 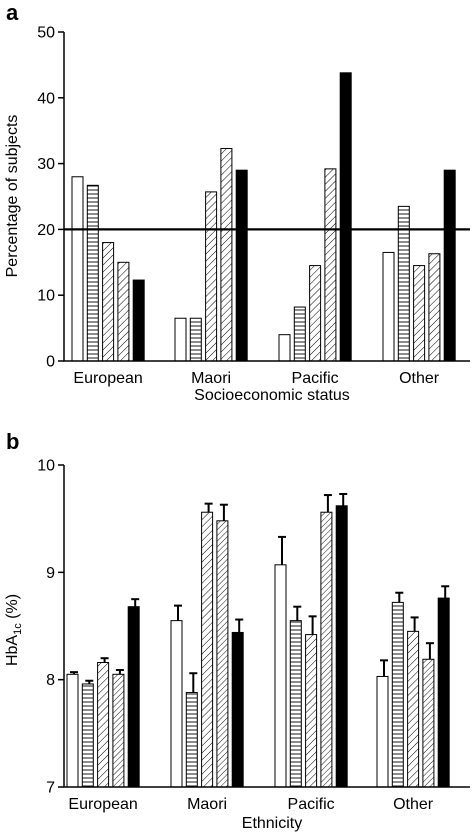 What do you see at coordinates (315, 378) in the screenshot?
I see `panel-a-category-pacific: Pacific` at bounding box center [315, 378].